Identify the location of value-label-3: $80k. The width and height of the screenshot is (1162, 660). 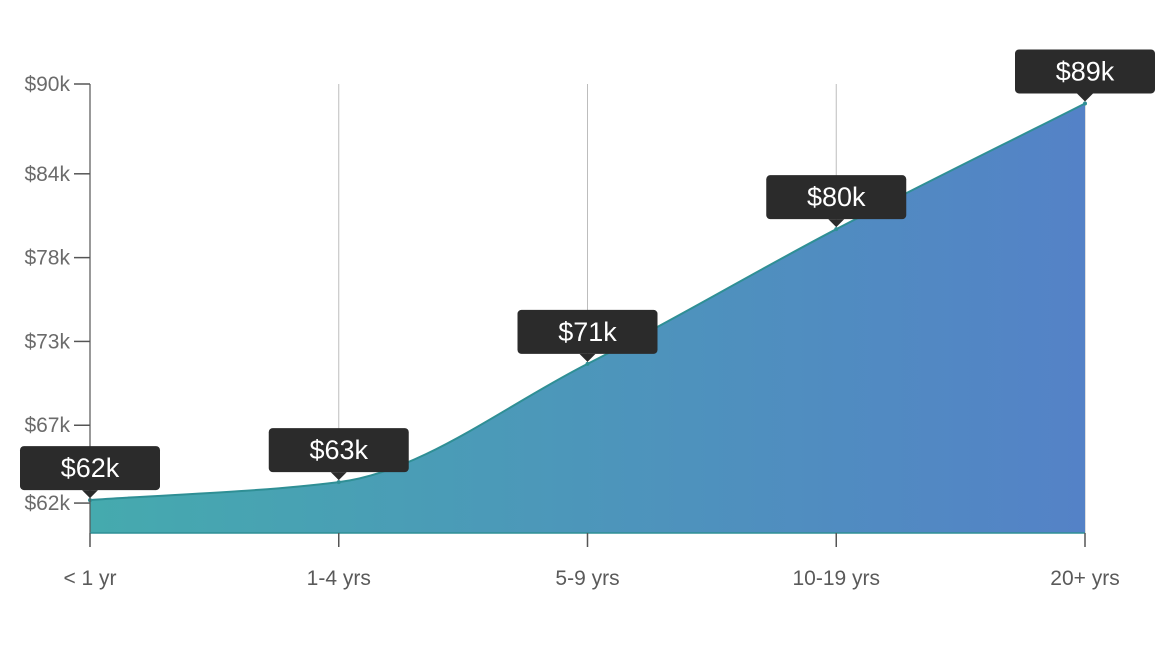
(836, 197).